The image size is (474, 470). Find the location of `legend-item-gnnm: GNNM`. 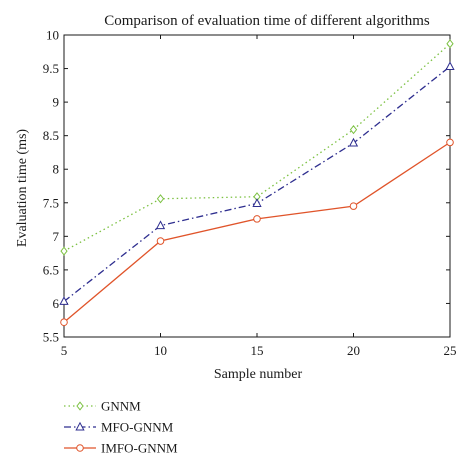

legend-item-gnnm: GNNM is located at coordinates (102, 406).